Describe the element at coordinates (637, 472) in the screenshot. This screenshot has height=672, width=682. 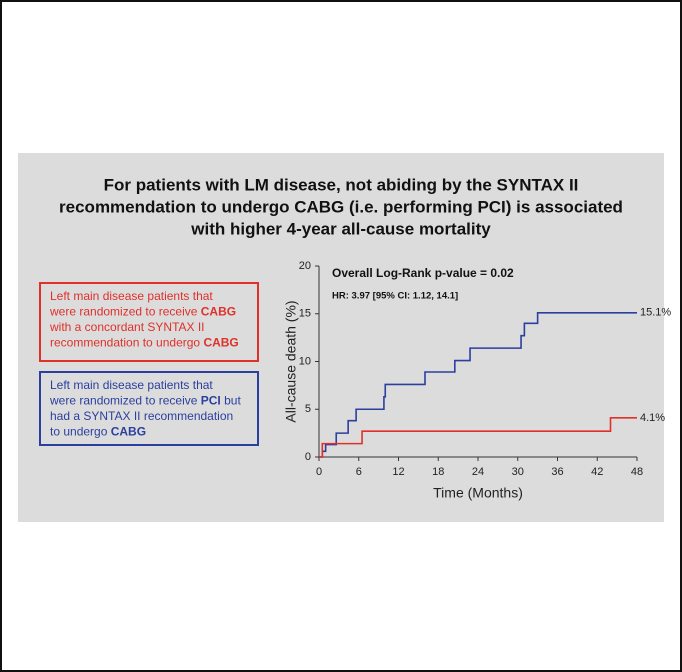
I see `x-tick-label: 48` at that location.